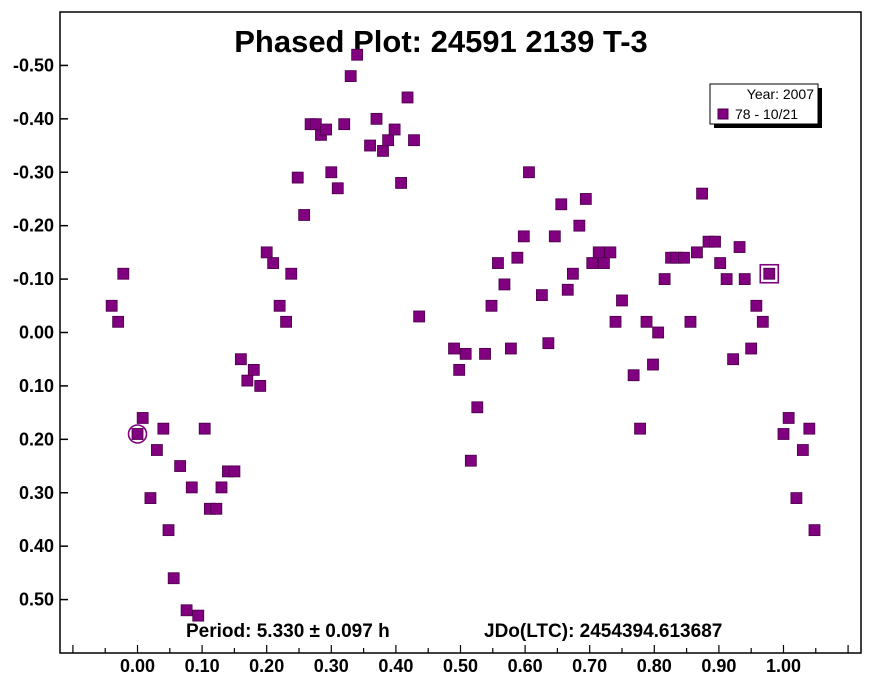 This screenshot has width=870, height=682. I want to click on x-tick-label: 0.00, so click(137, 666).